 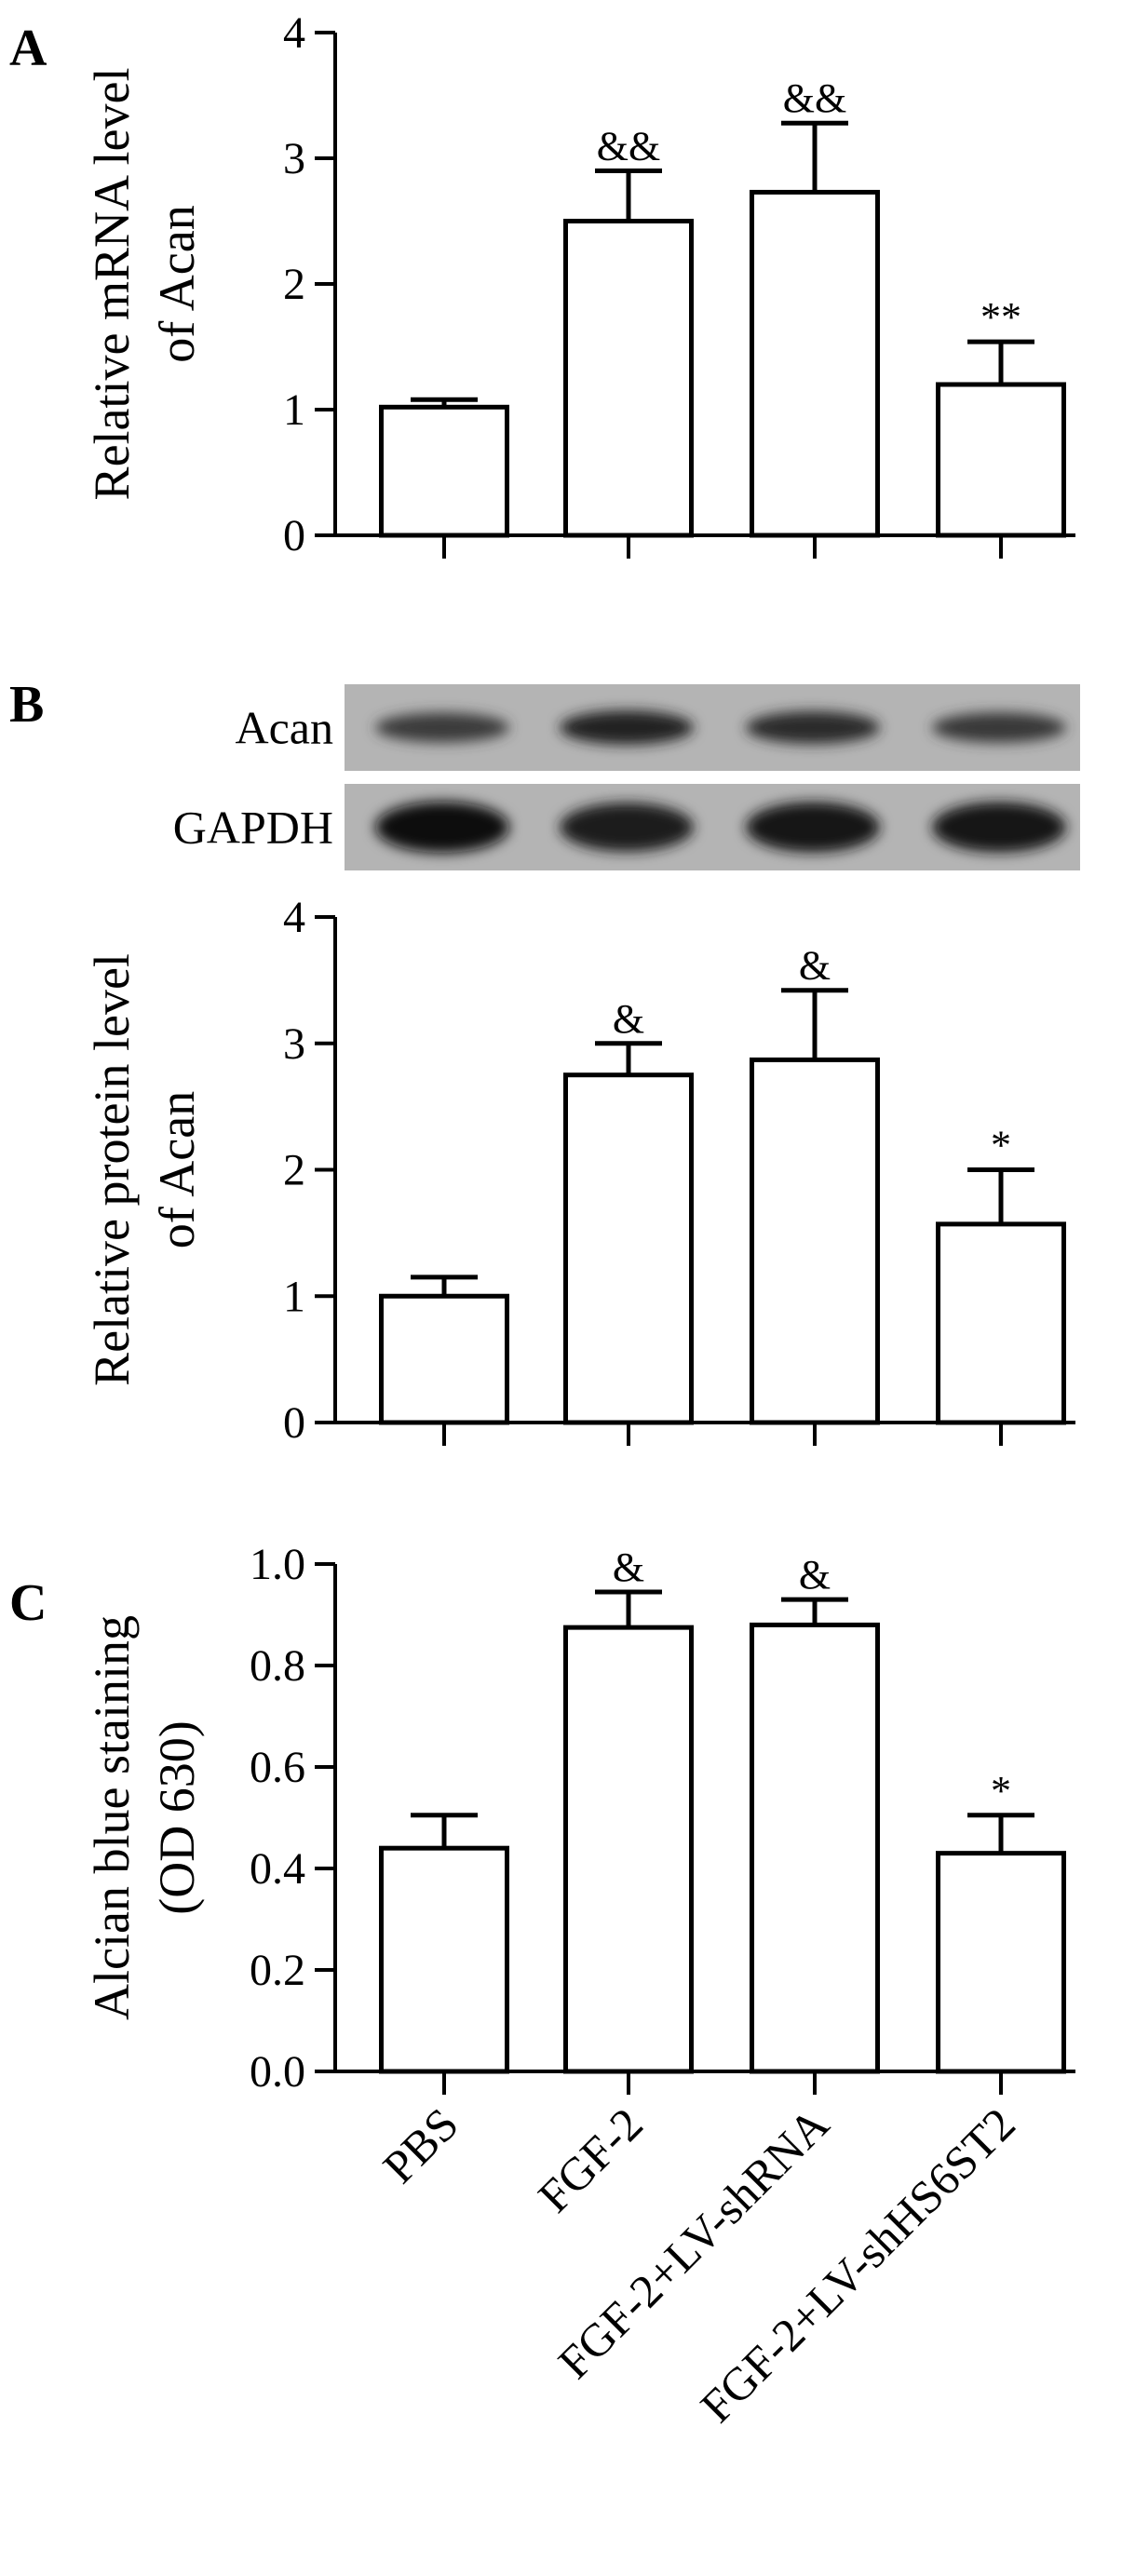 I want to click on panel-label-b: B, so click(x=26, y=705).